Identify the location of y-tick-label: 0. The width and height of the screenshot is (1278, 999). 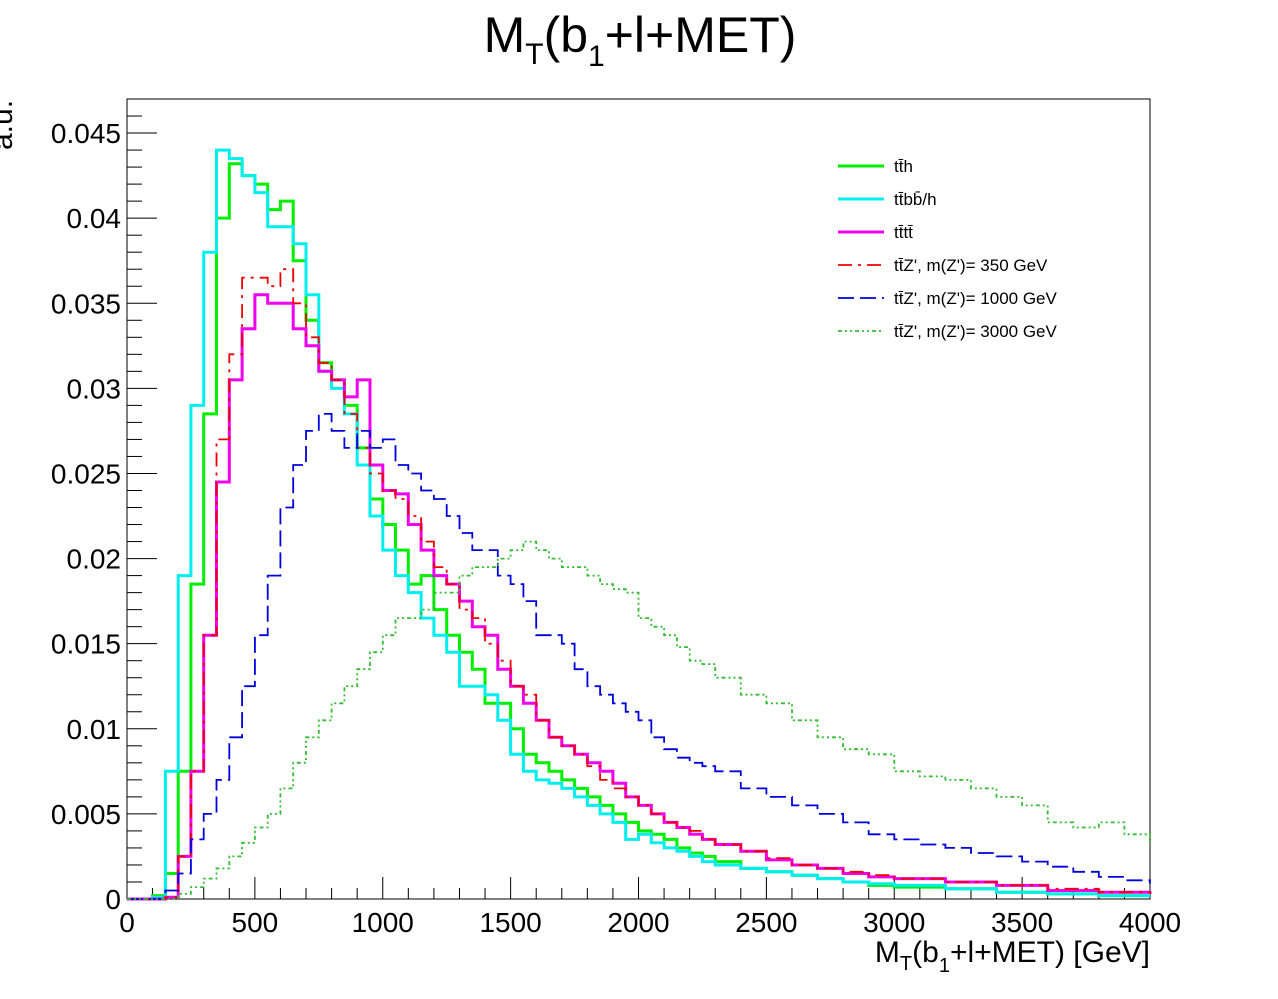
(113, 899).